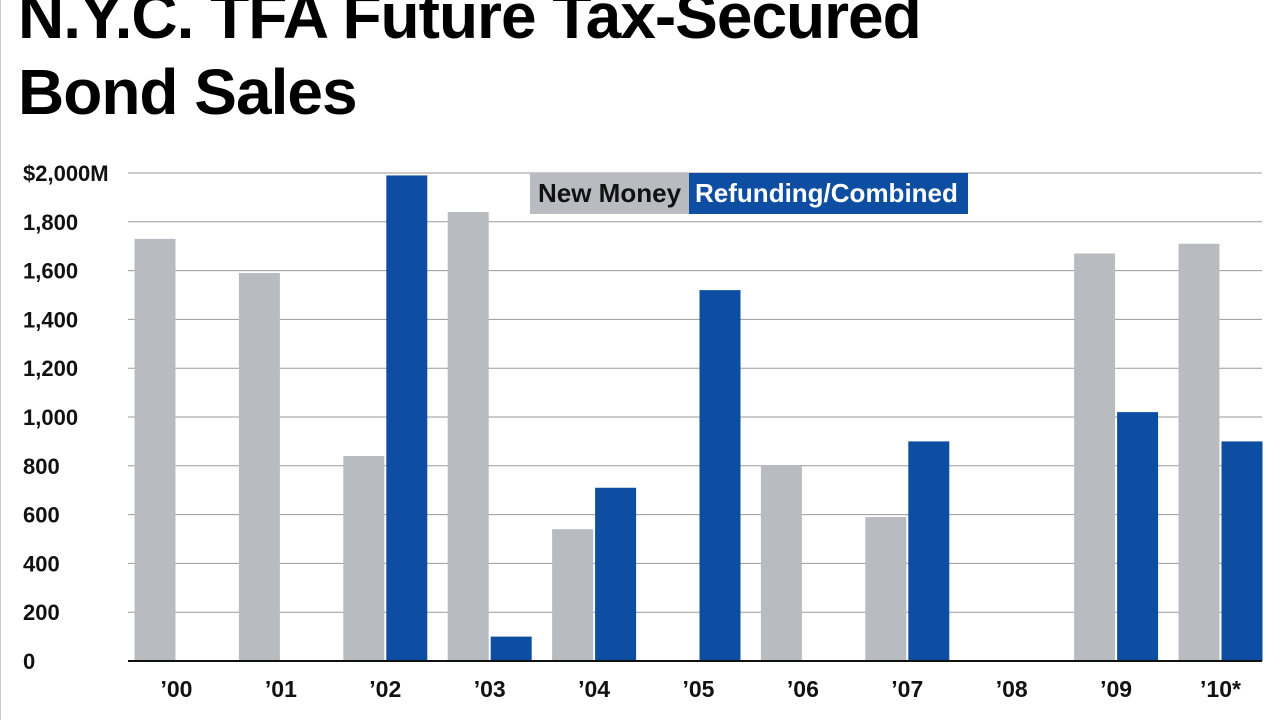 Image resolution: width=1280 pixels, height=720 pixels. I want to click on y-tick-label: 1,000, so click(50, 417).